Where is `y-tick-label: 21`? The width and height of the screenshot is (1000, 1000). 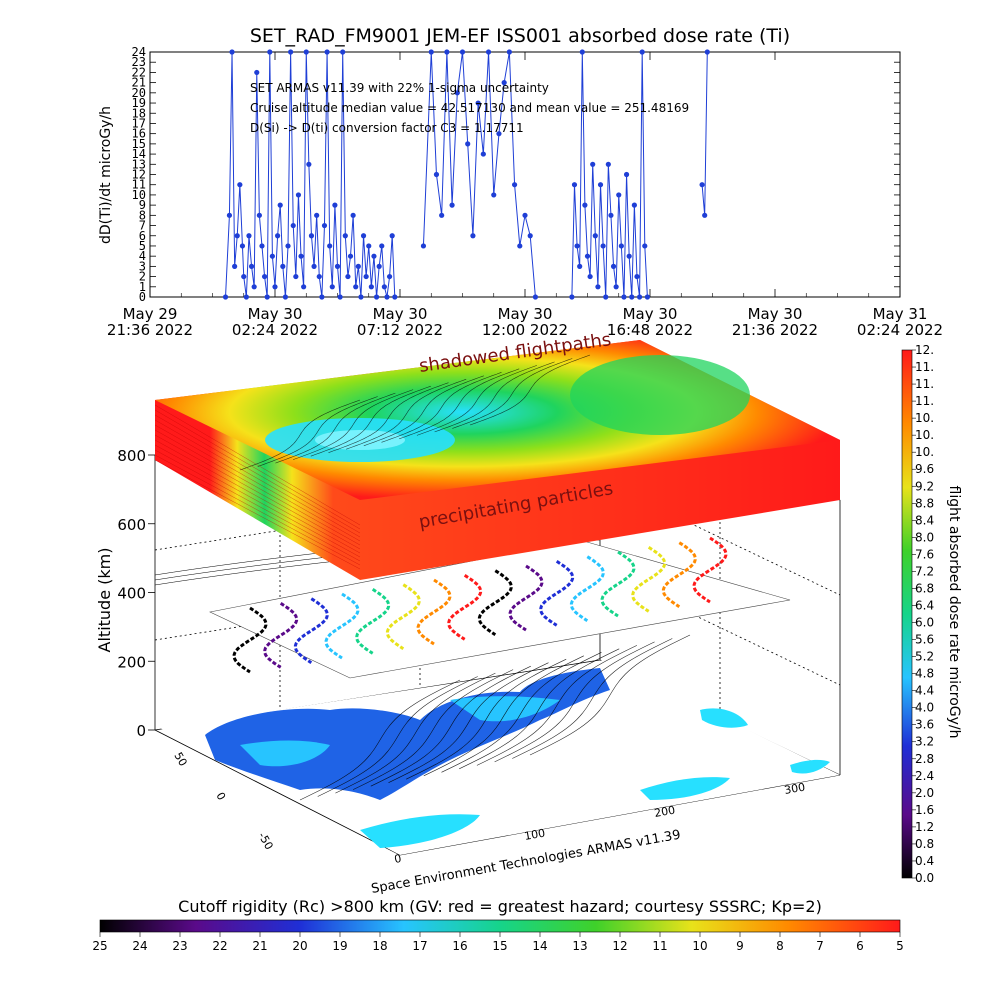 y-tick-label: 21 is located at coordinates (139, 83).